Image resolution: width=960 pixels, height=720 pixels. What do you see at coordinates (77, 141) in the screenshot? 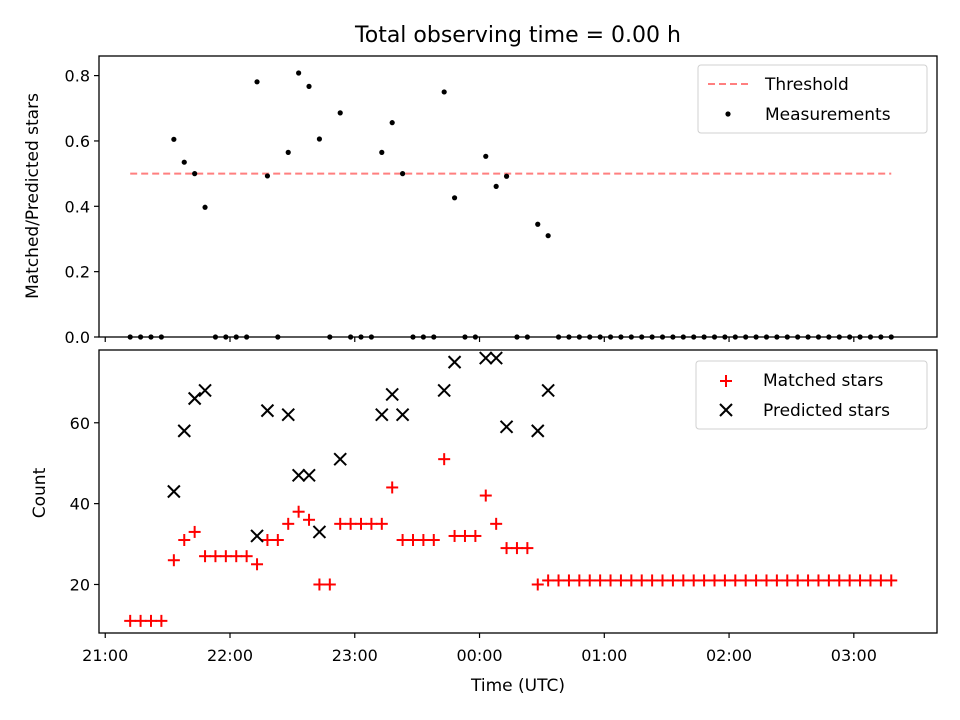
I see `top-y-tick-label: 0.6` at bounding box center [77, 141].